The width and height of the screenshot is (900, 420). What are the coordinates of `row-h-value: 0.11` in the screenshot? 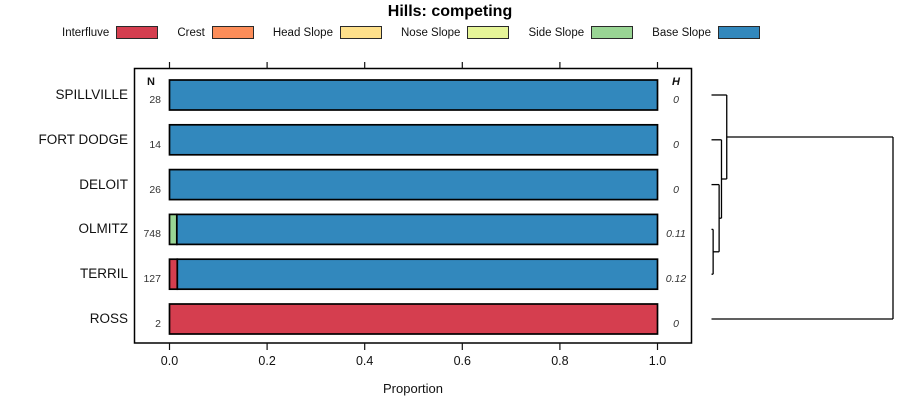 It's located at (676, 234).